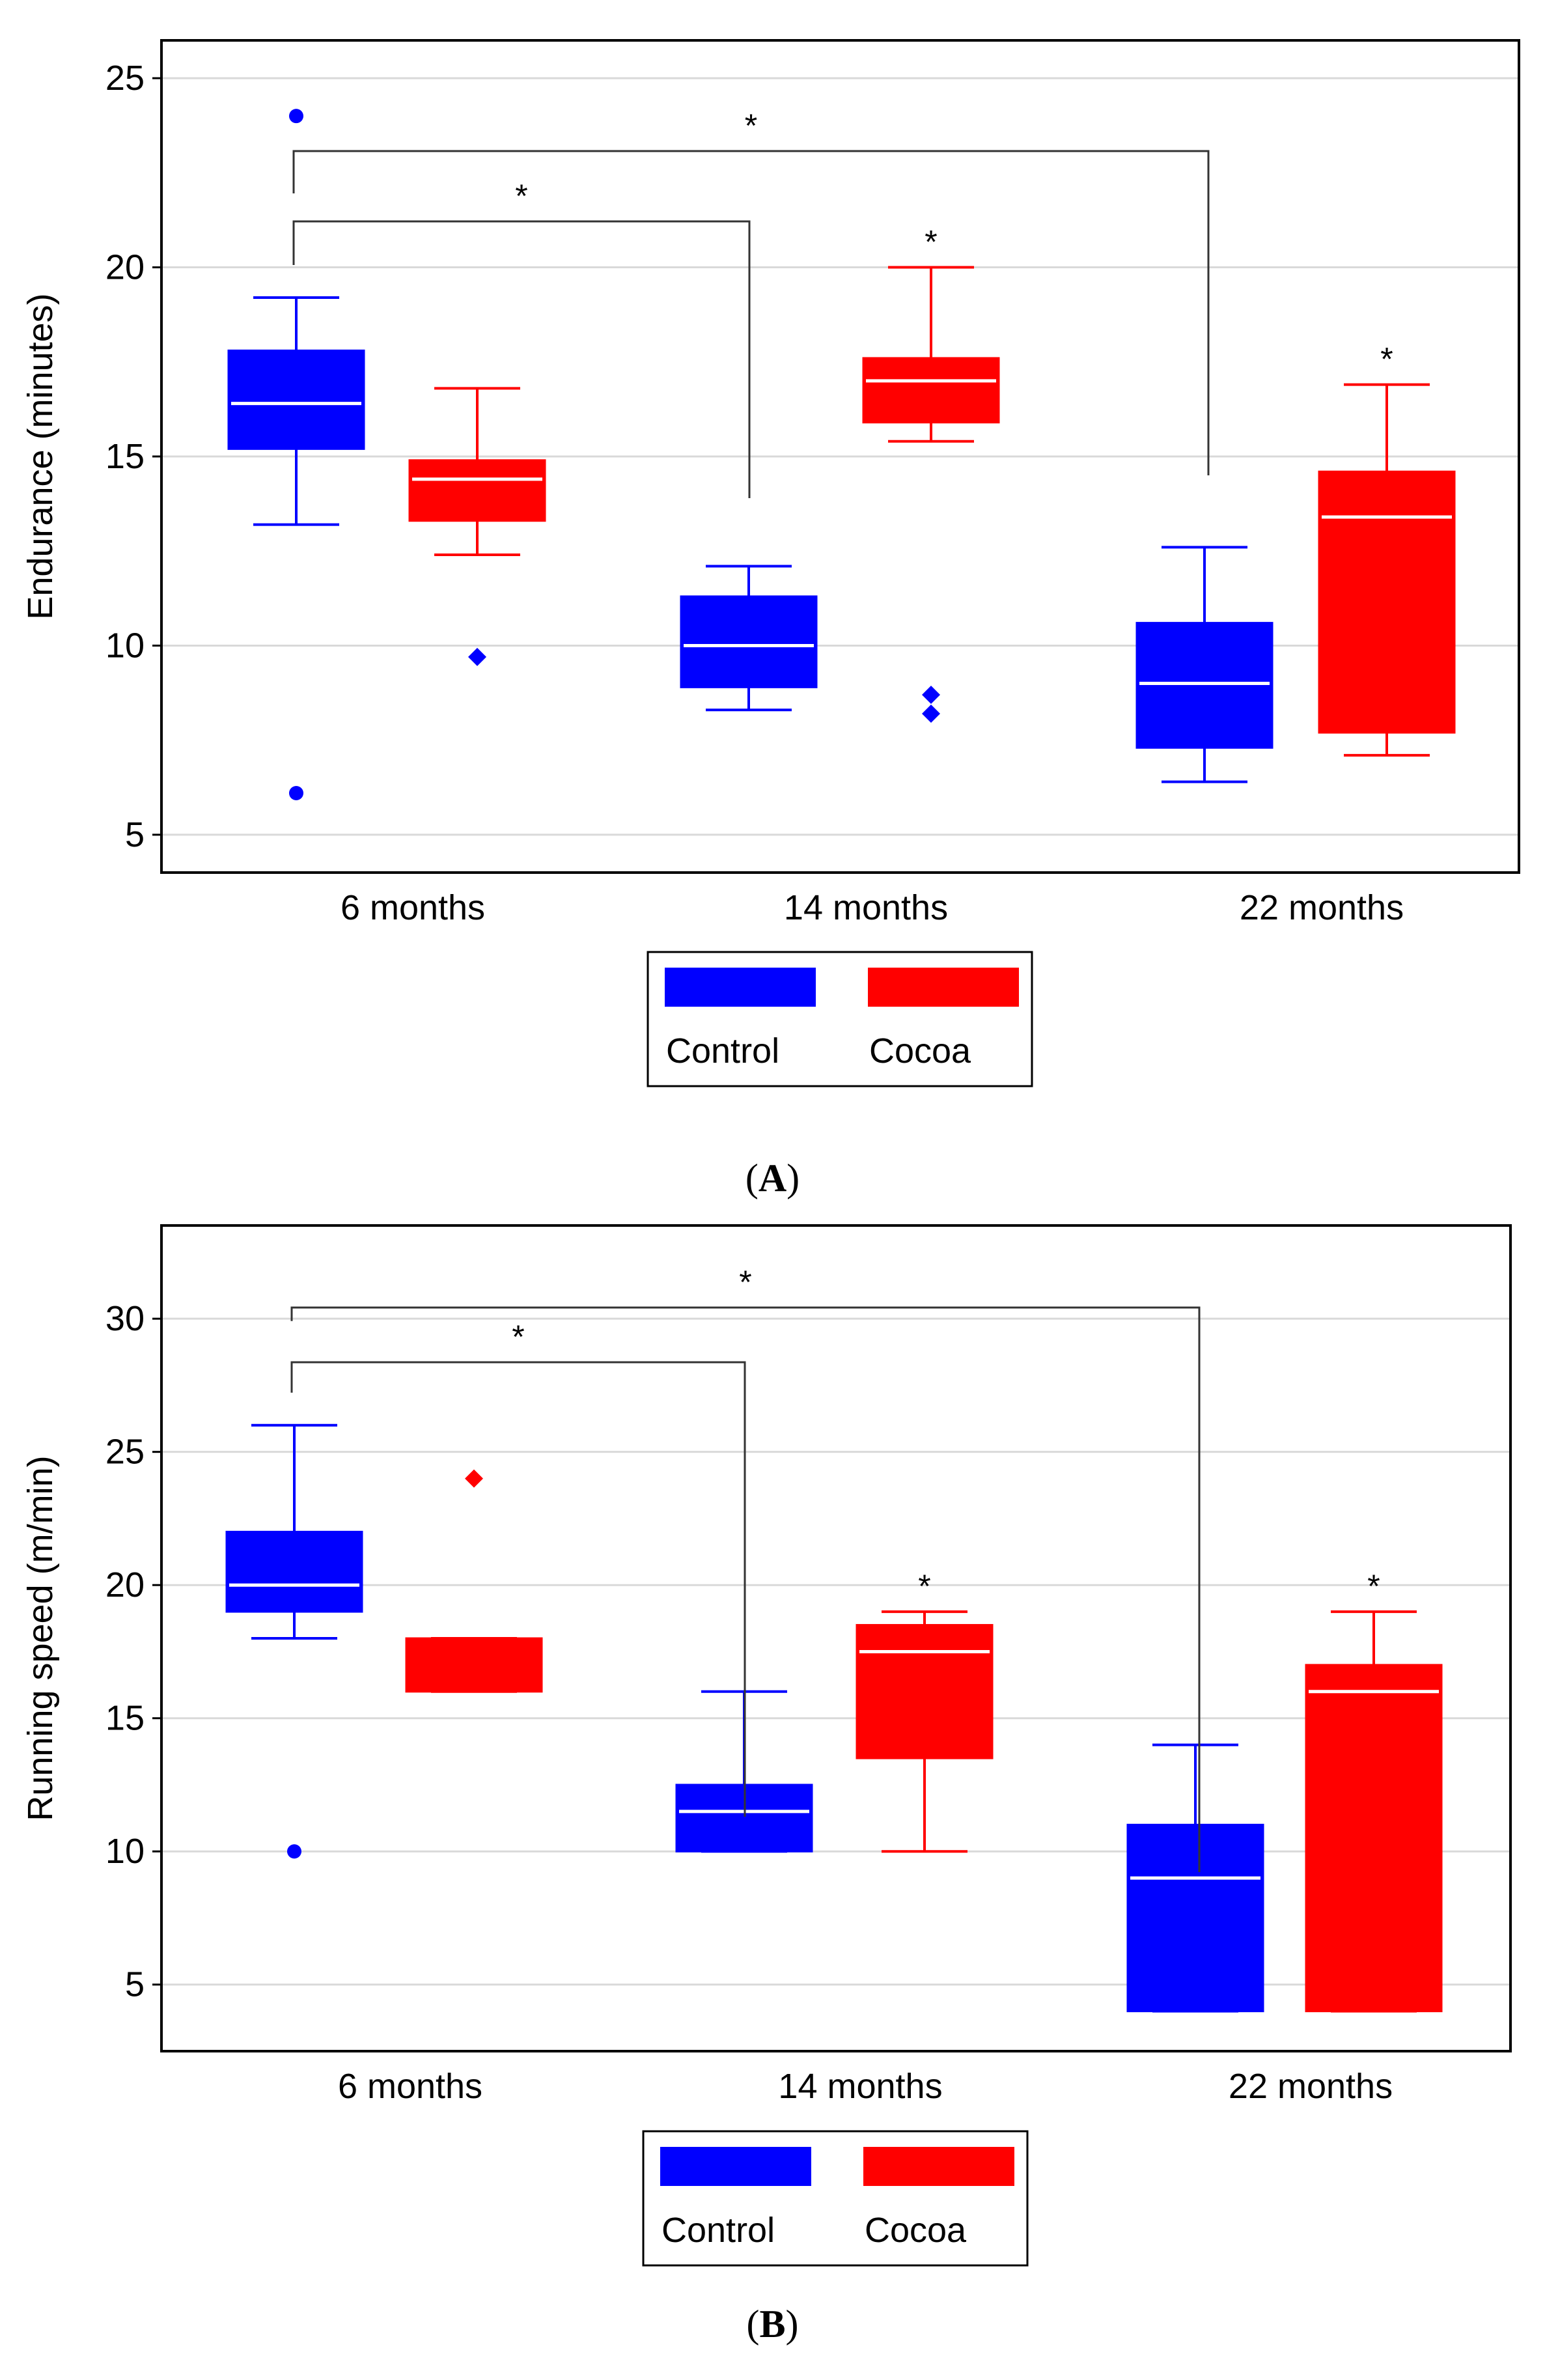 The width and height of the screenshot is (1545, 2380). I want to click on panel-label-a: (A), so click(772, 1178).